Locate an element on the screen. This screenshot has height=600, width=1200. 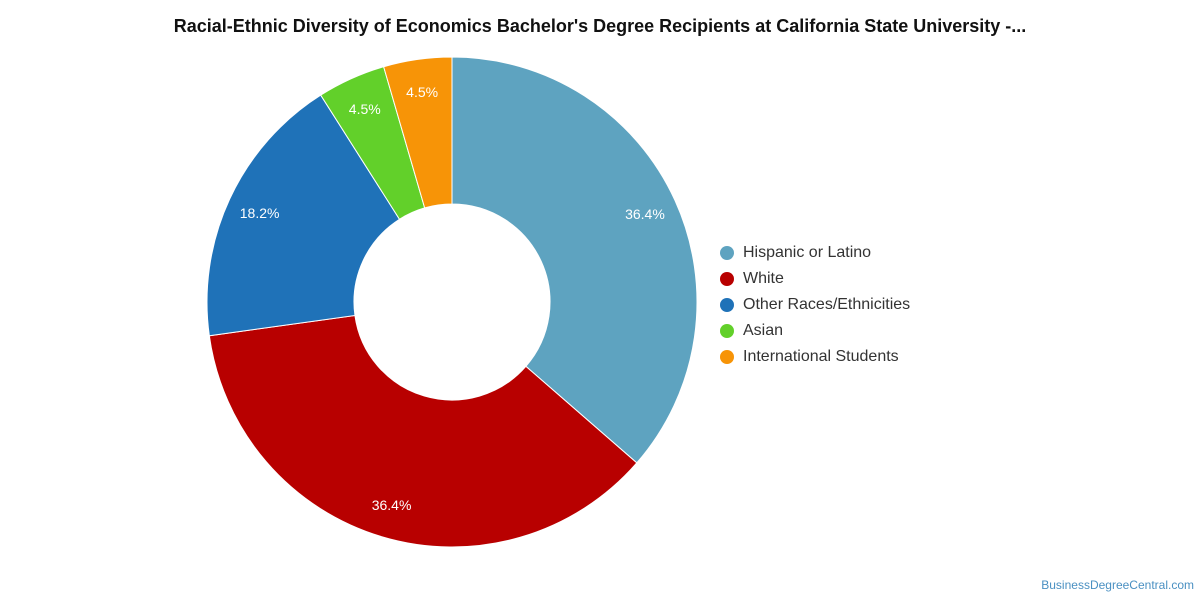
legend-label: Hispanic or Latino is located at coordinates (807, 252).